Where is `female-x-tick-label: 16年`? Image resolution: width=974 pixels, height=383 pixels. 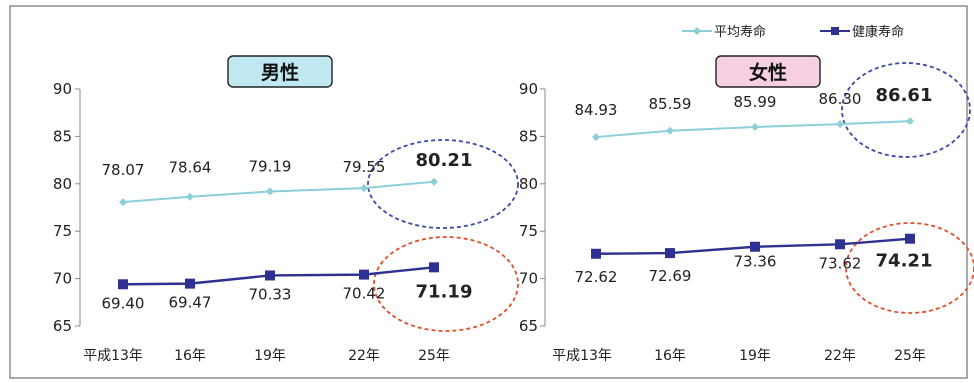 female-x-tick-label: 16年 is located at coordinates (670, 356).